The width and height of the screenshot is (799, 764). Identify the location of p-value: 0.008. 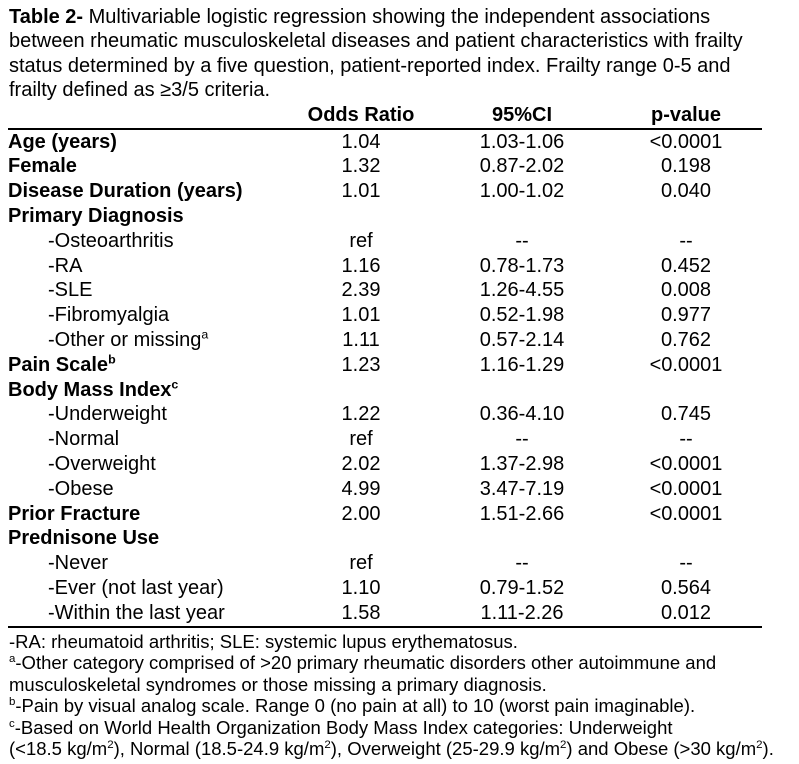
(686, 290).